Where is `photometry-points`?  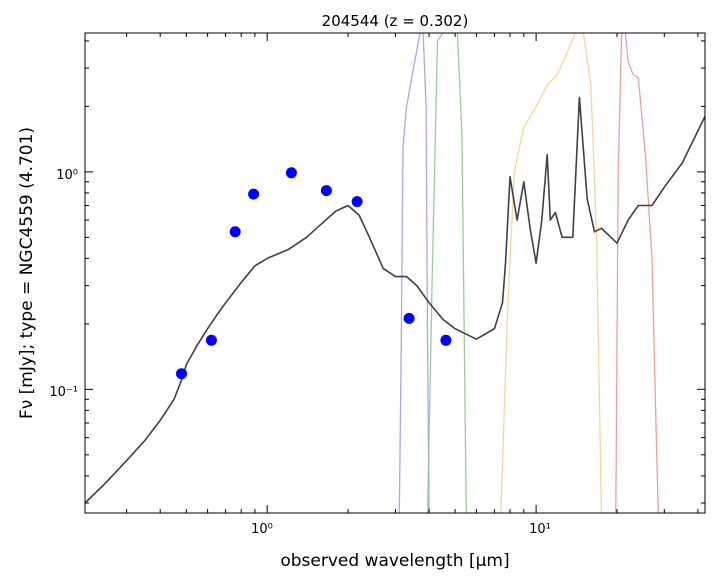
photometry-points is located at coordinates (314, 273).